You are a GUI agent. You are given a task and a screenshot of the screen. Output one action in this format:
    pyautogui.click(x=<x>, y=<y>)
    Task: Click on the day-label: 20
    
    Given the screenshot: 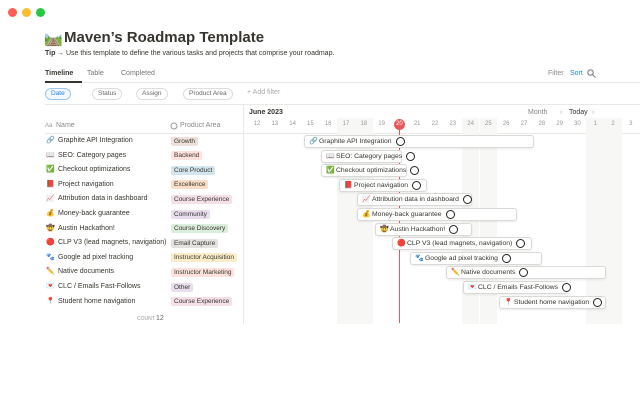 What is the action you would take?
    pyautogui.click(x=399, y=124)
    